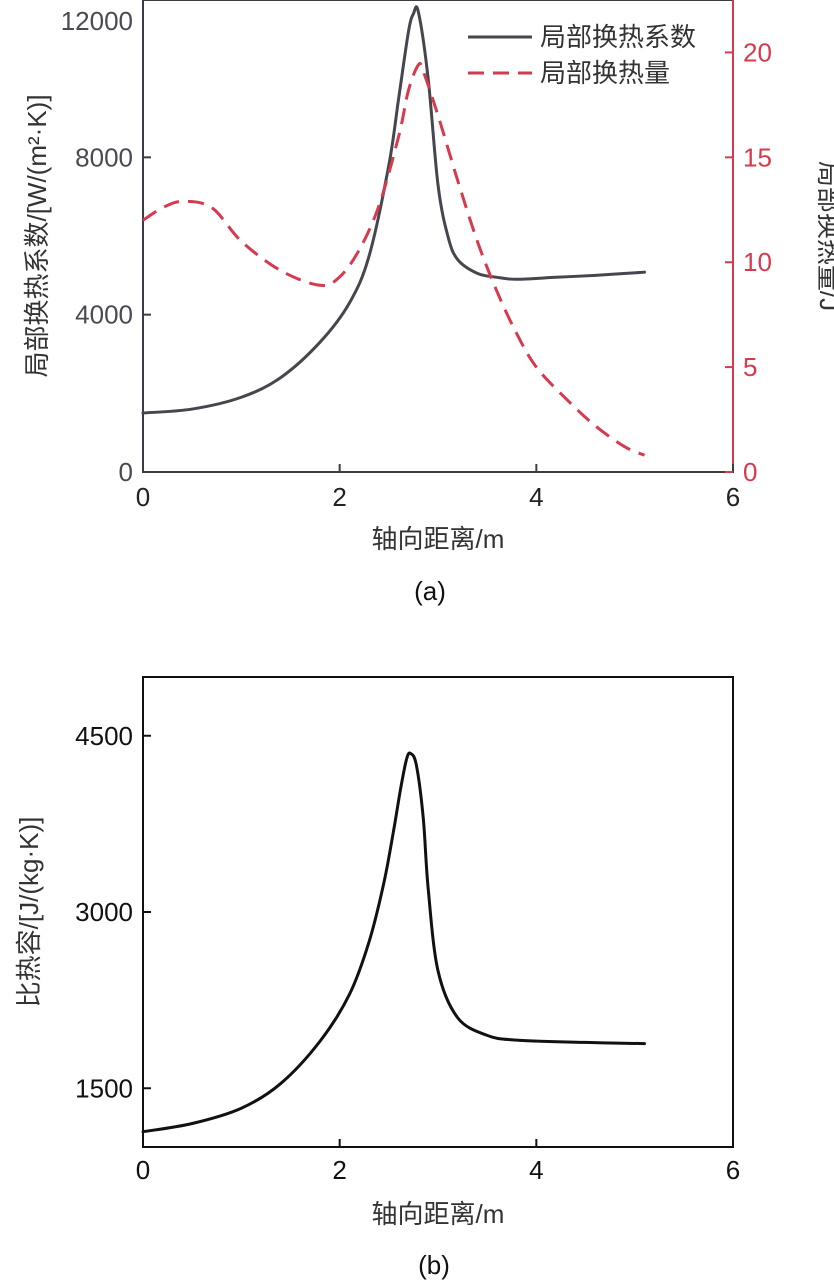  What do you see at coordinates (104, 912) in the screenshot?
I see `y-tick-label-b: 3000` at bounding box center [104, 912].